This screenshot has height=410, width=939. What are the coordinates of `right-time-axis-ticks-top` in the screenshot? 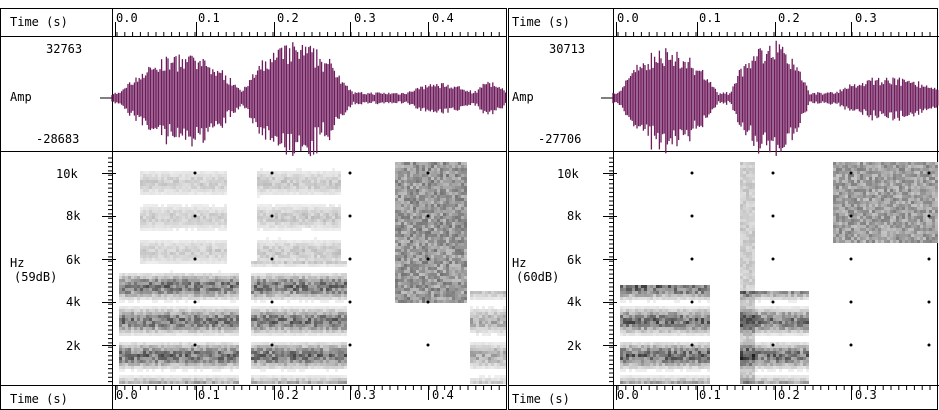 It's located at (773, 29).